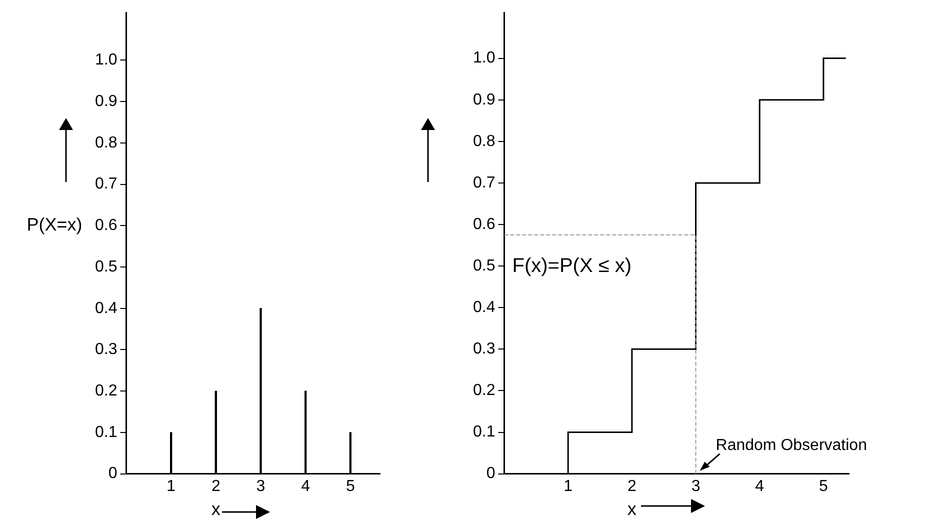 The image size is (929, 521). What do you see at coordinates (791, 445) in the screenshot?
I see `annotation: Random Observation` at bounding box center [791, 445].